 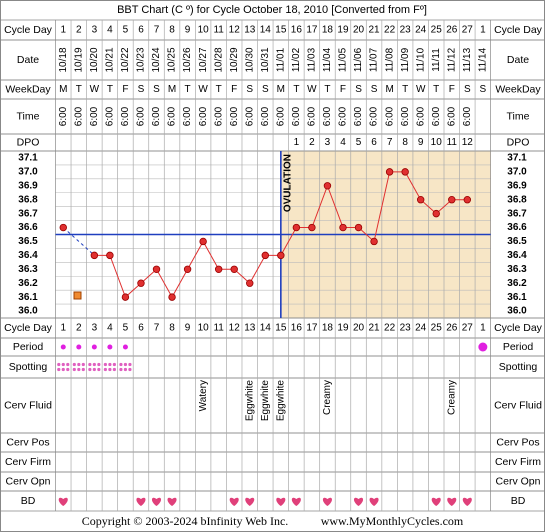 What do you see at coordinates (234, 89) in the screenshot?
I see `weekday: F` at bounding box center [234, 89].